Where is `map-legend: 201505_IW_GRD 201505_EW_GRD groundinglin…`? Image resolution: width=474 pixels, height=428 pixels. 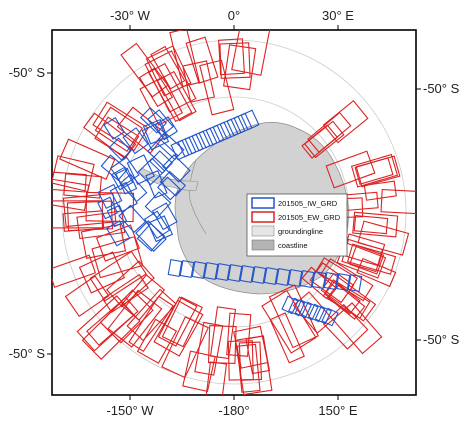 map-legend: 201505_IW_GRD 201505_EW_GRD groundinglin… is located at coordinates (297, 225).